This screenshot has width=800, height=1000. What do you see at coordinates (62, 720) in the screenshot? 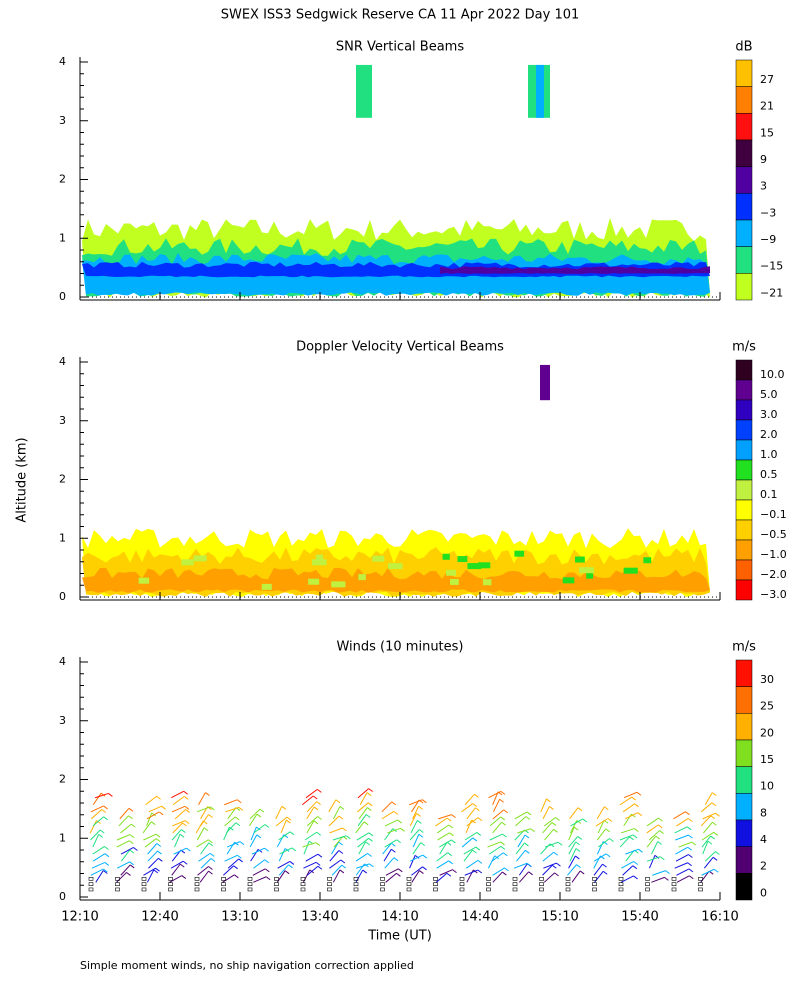
I see `y-tick-label: 3` at bounding box center [62, 720].